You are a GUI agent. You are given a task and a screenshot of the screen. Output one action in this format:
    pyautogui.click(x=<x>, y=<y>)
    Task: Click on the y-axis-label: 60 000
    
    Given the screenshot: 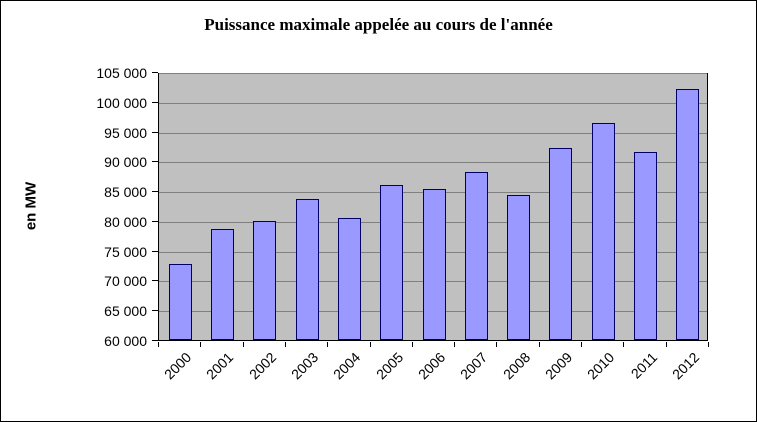 What is the action you would take?
    pyautogui.click(x=125, y=341)
    